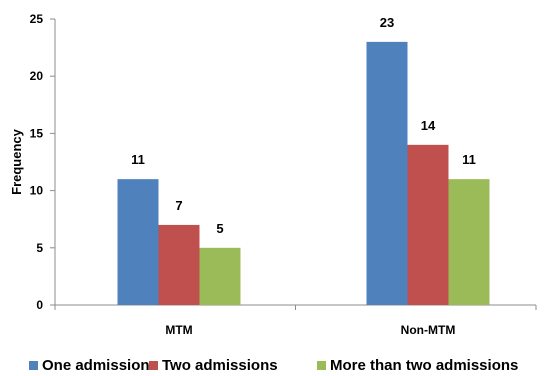 Image resolution: width=546 pixels, height=376 pixels. Describe the element at coordinates (428, 225) in the screenshot. I see `bar-two-admissions-non-mtm` at that location.